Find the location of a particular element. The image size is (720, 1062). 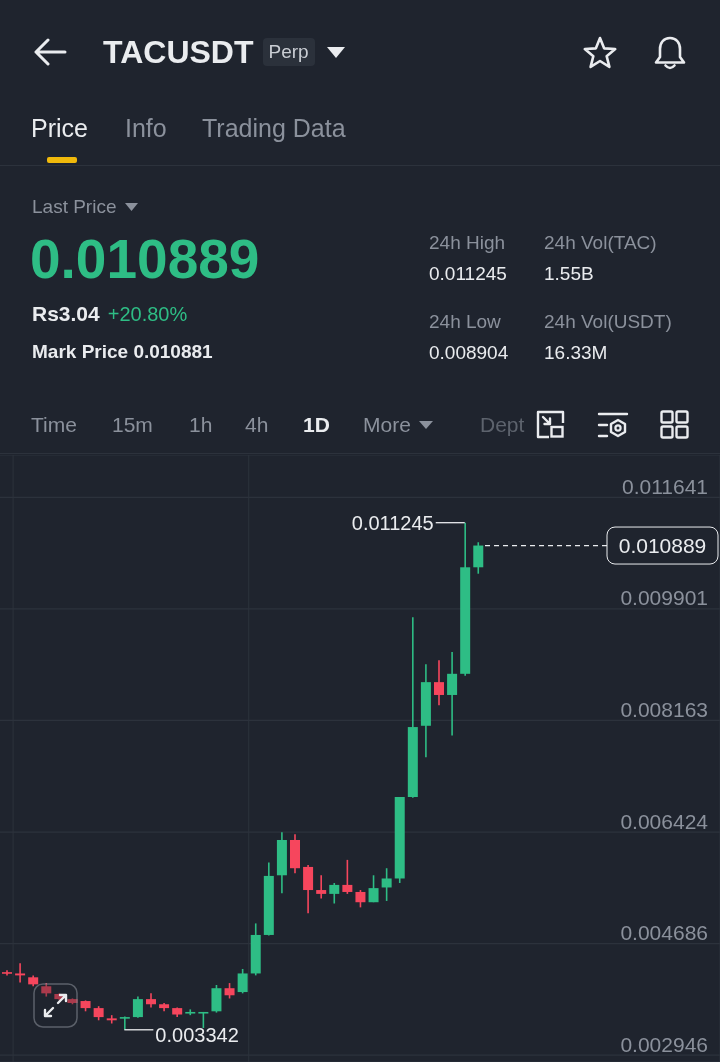

badge: Perp is located at coordinates (288, 52).